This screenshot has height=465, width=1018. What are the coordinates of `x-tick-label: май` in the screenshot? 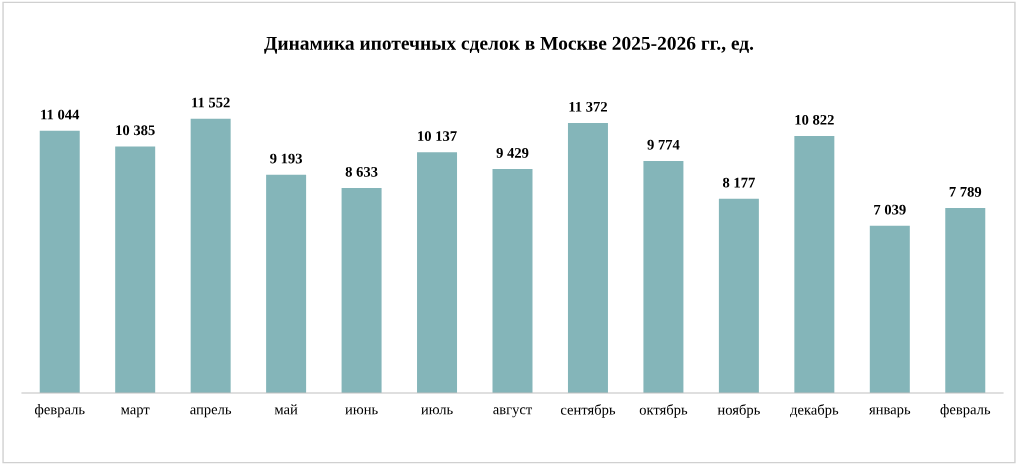 It's located at (286, 409).